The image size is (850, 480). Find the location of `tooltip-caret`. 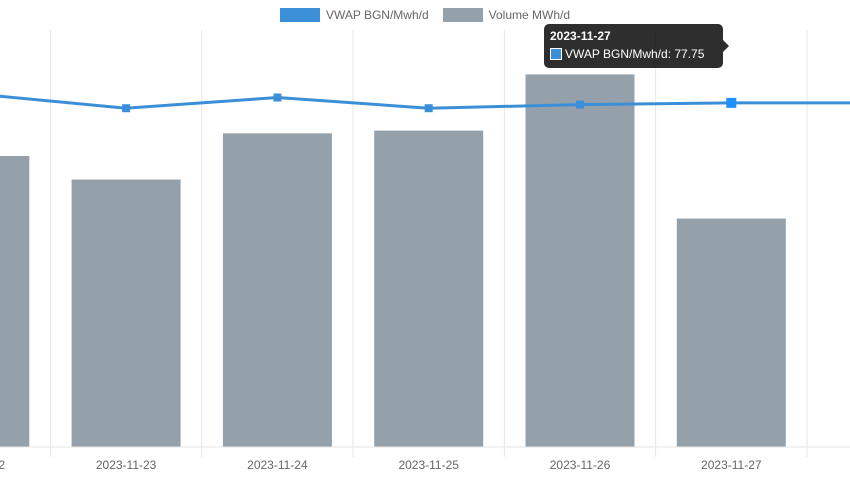

tooltip-caret is located at coordinates (726, 46).